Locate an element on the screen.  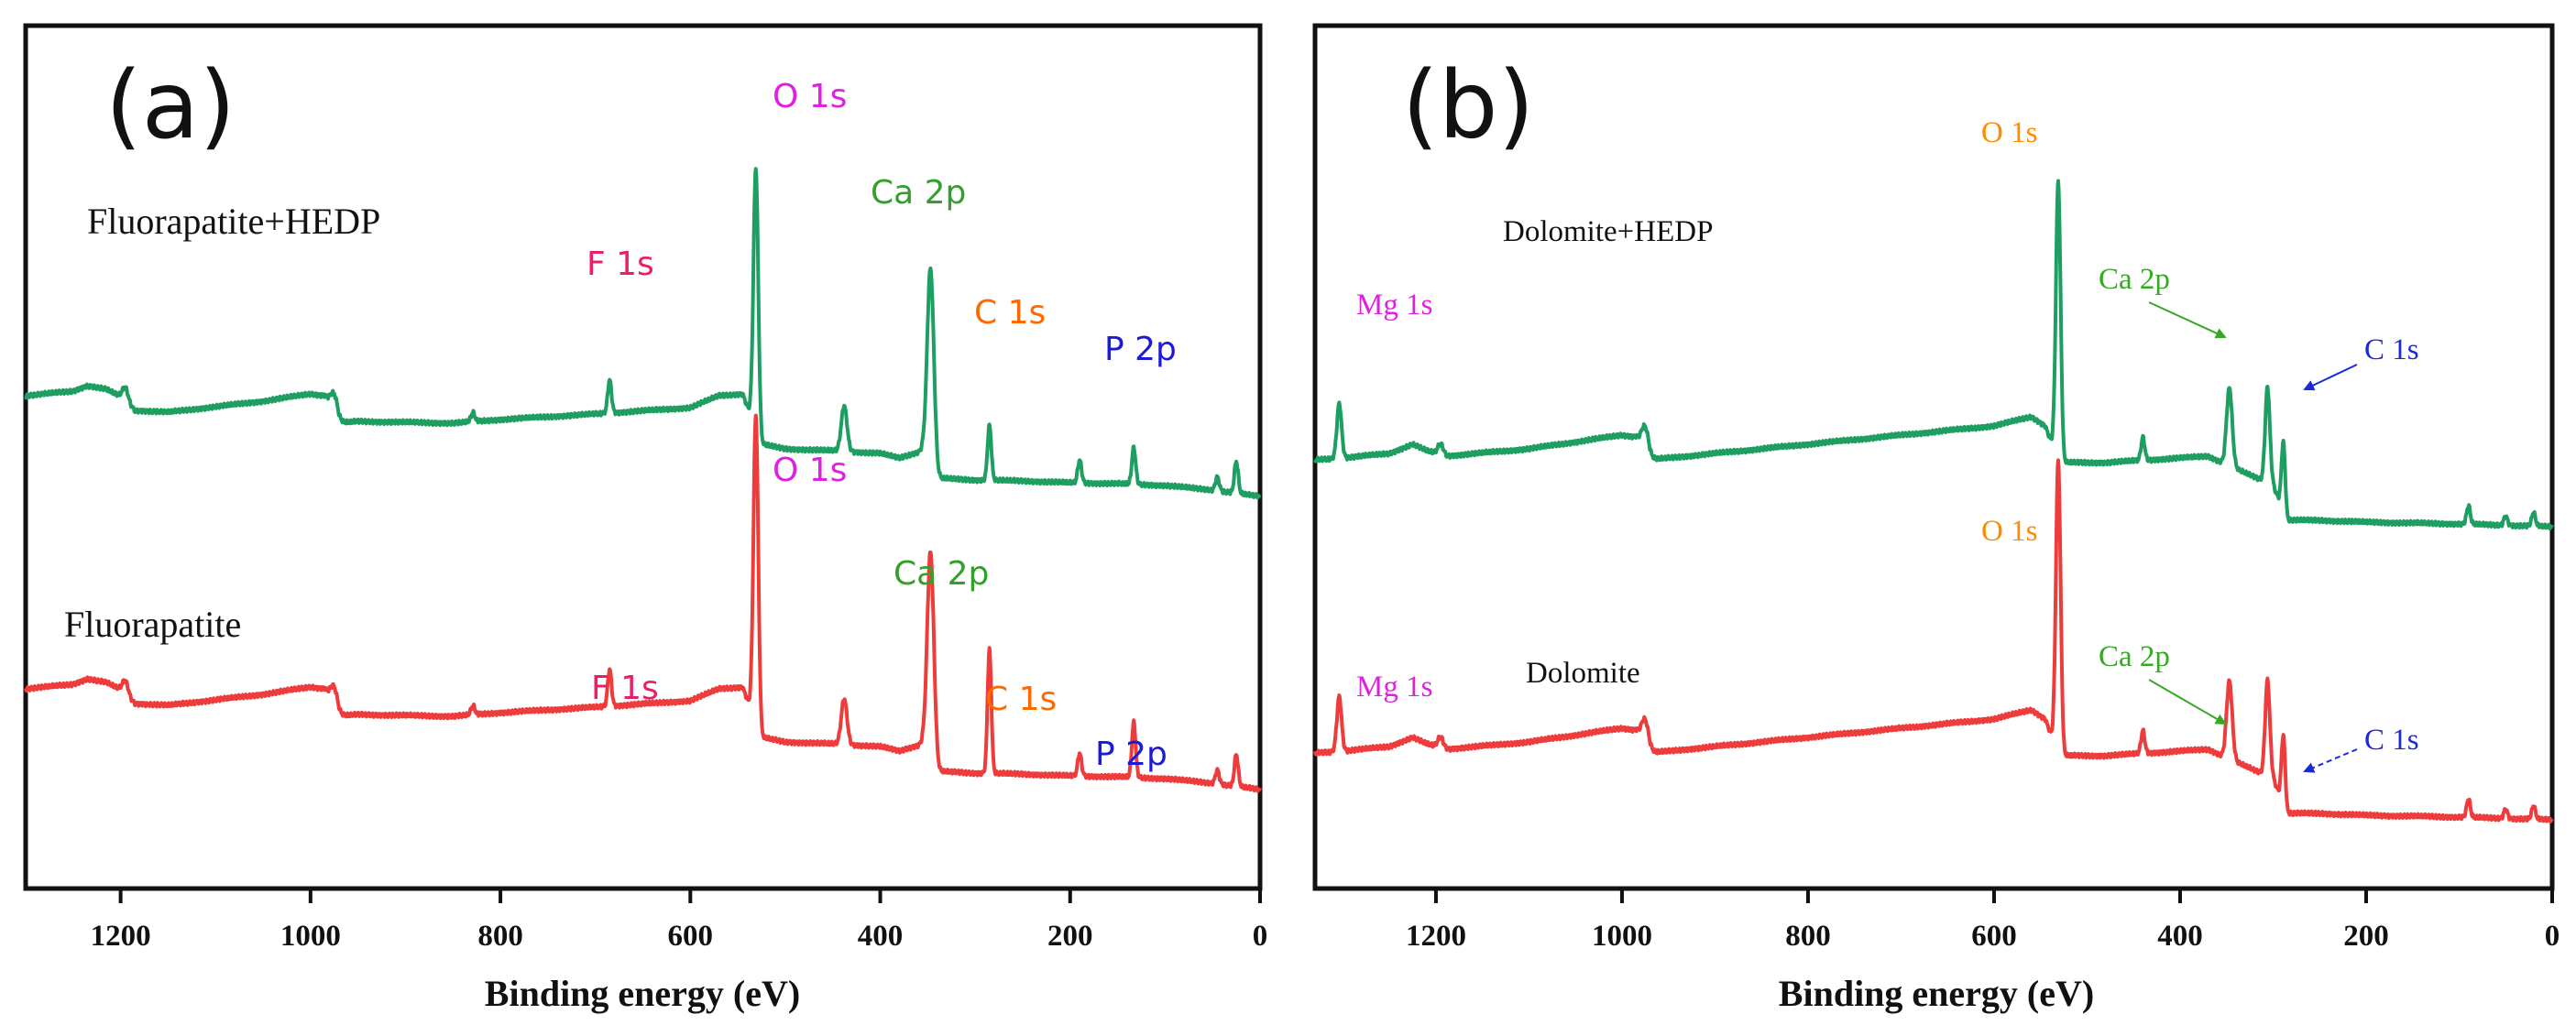
peak-label-f1s-a-bottom: F 1s is located at coordinates (625, 689).